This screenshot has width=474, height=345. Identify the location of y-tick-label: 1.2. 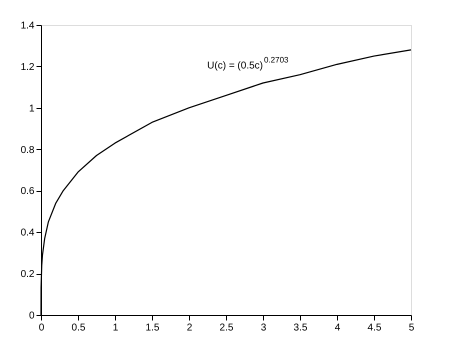
(27, 67).